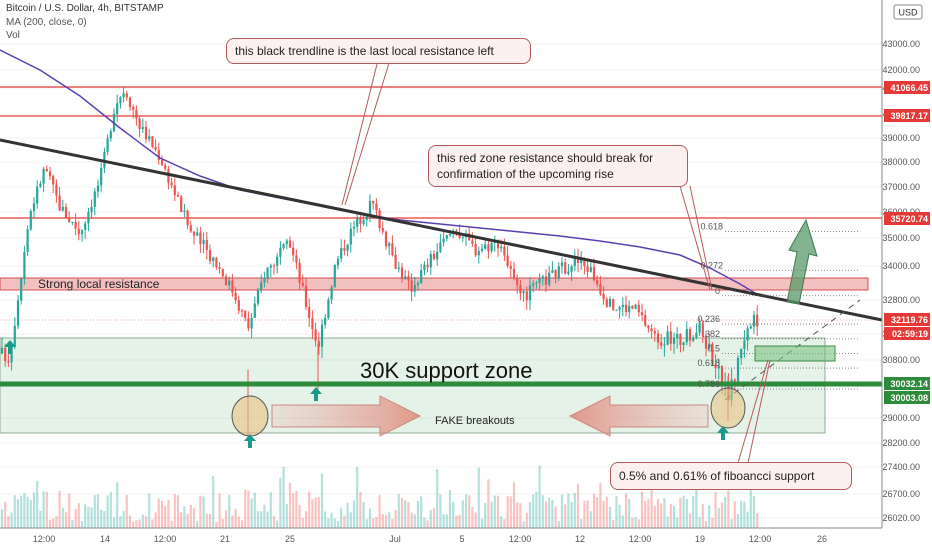 The height and width of the screenshot is (550, 932). Describe the element at coordinates (441, 539) in the screenshot. I see `time-axis` at that location.